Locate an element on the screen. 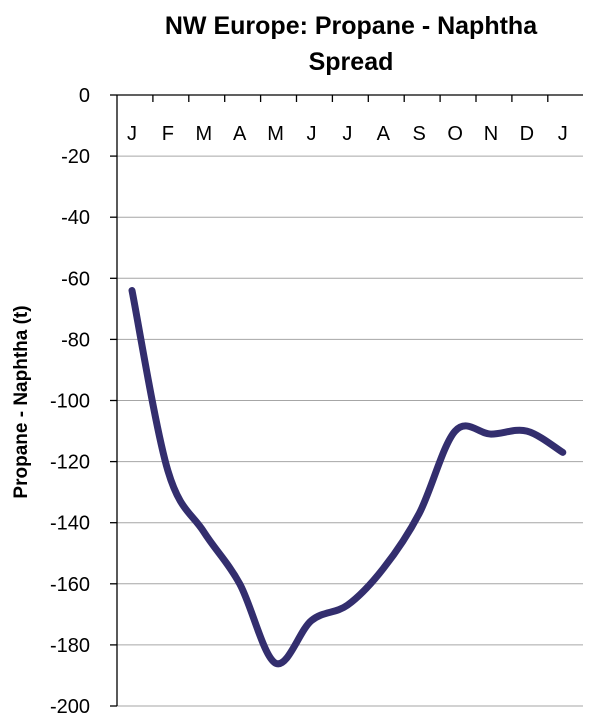 This screenshot has height=717, width=596. x-tick-label-7: A is located at coordinates (384, 134).